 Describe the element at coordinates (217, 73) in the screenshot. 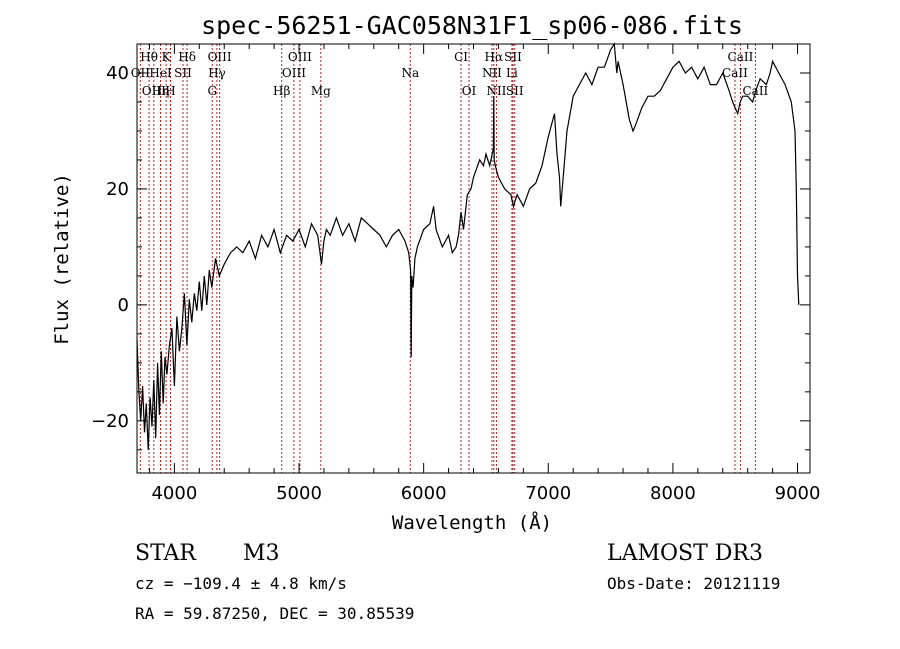

I see `spectral-line-label: Hγ` at that location.